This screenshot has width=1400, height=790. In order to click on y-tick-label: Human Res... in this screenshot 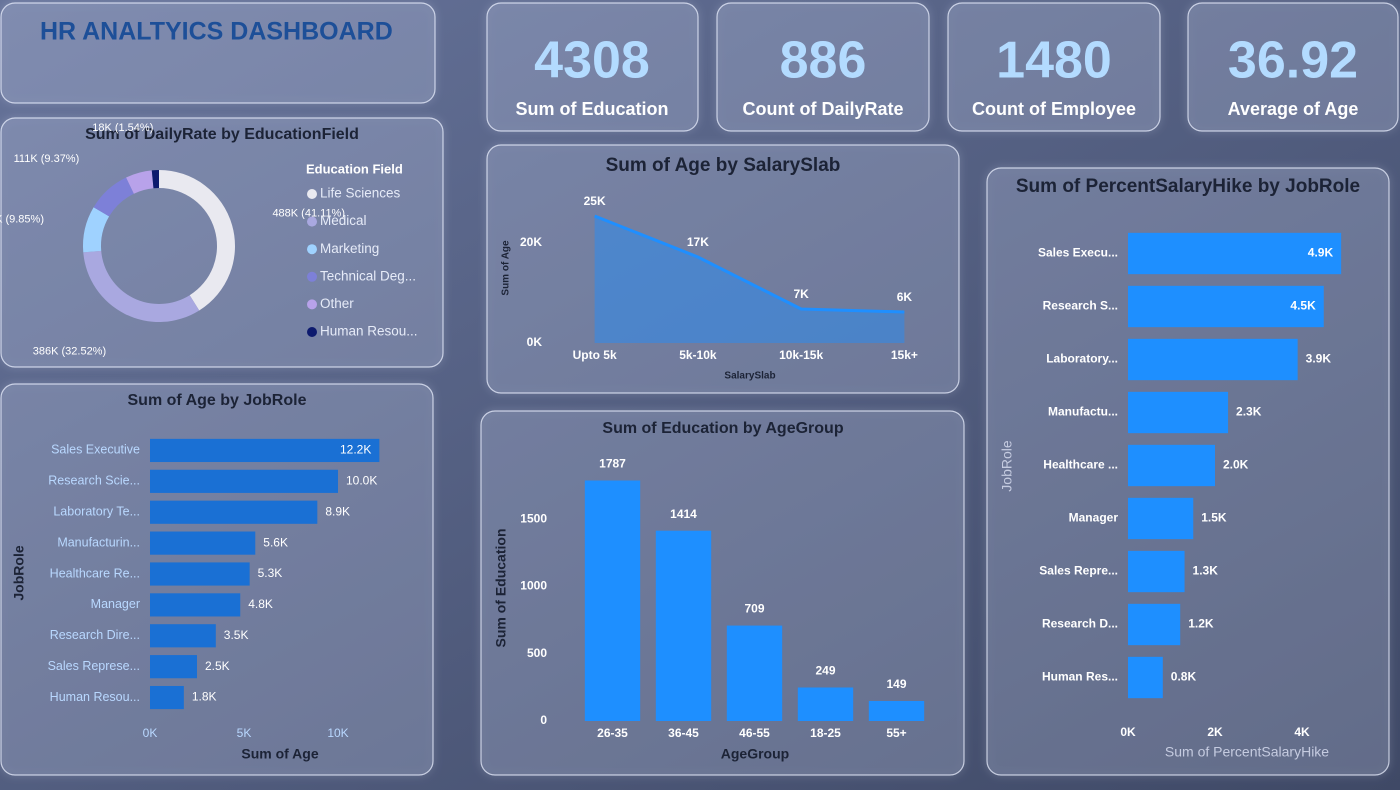, I will do `click(1080, 677)`.